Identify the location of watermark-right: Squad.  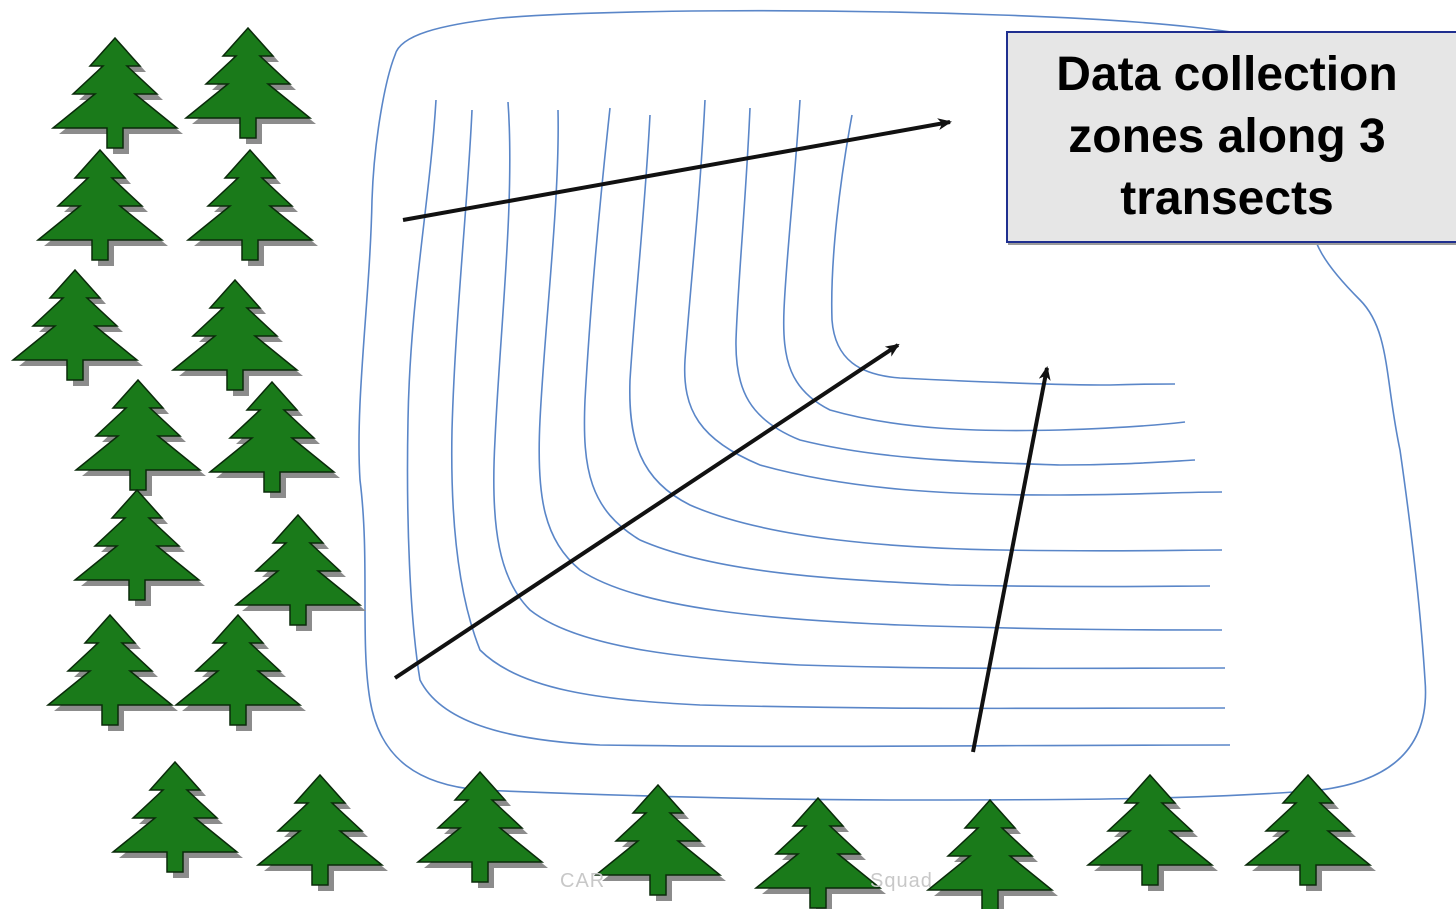
(901, 881).